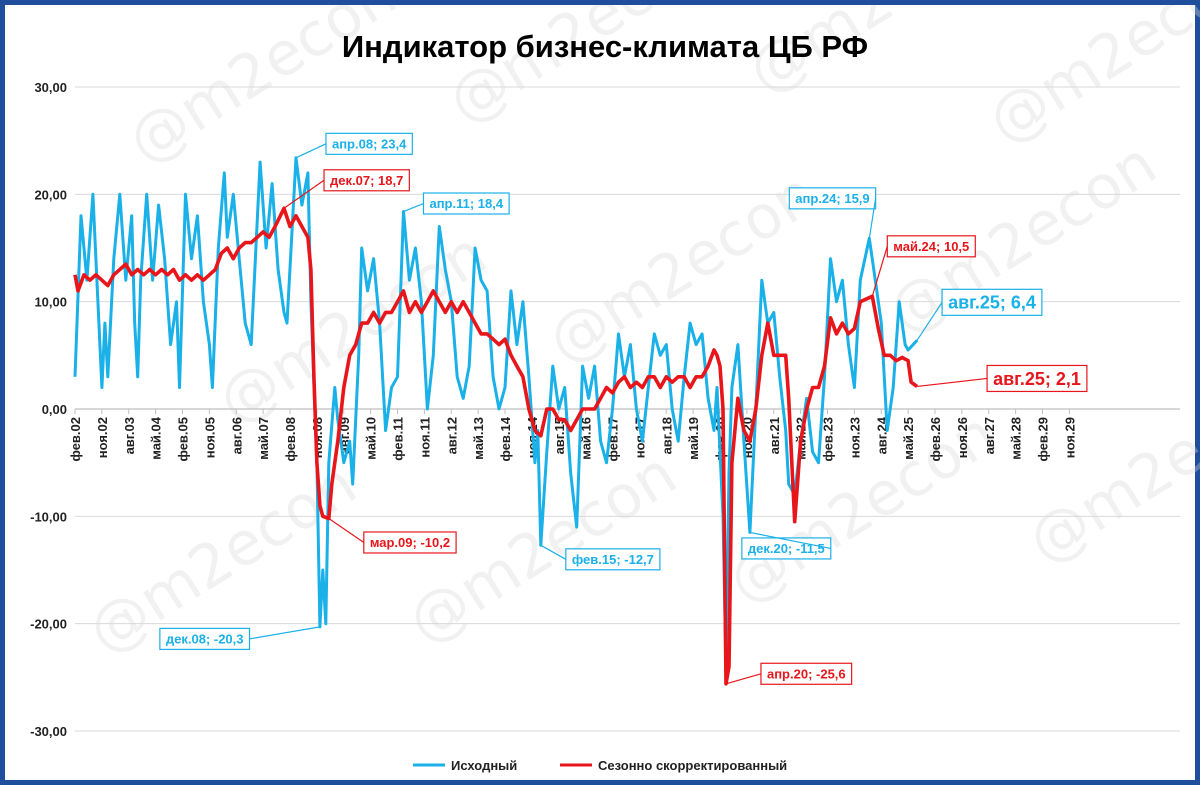 The image size is (1200, 790). Describe the element at coordinates (828, 439) in the screenshot. I see `x-tick-label: фев.23` at that location.